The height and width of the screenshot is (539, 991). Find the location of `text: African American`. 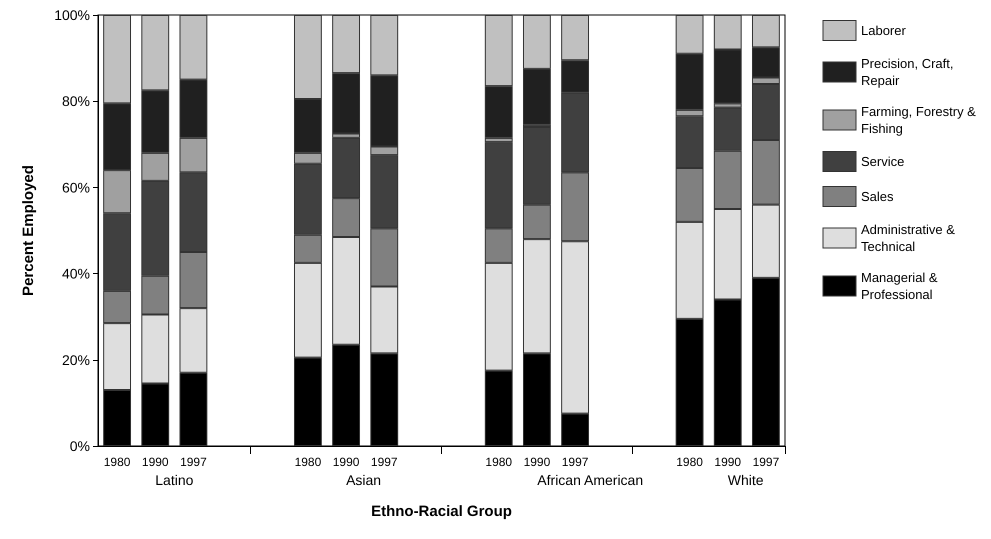

text: African American is located at coordinates (590, 480).